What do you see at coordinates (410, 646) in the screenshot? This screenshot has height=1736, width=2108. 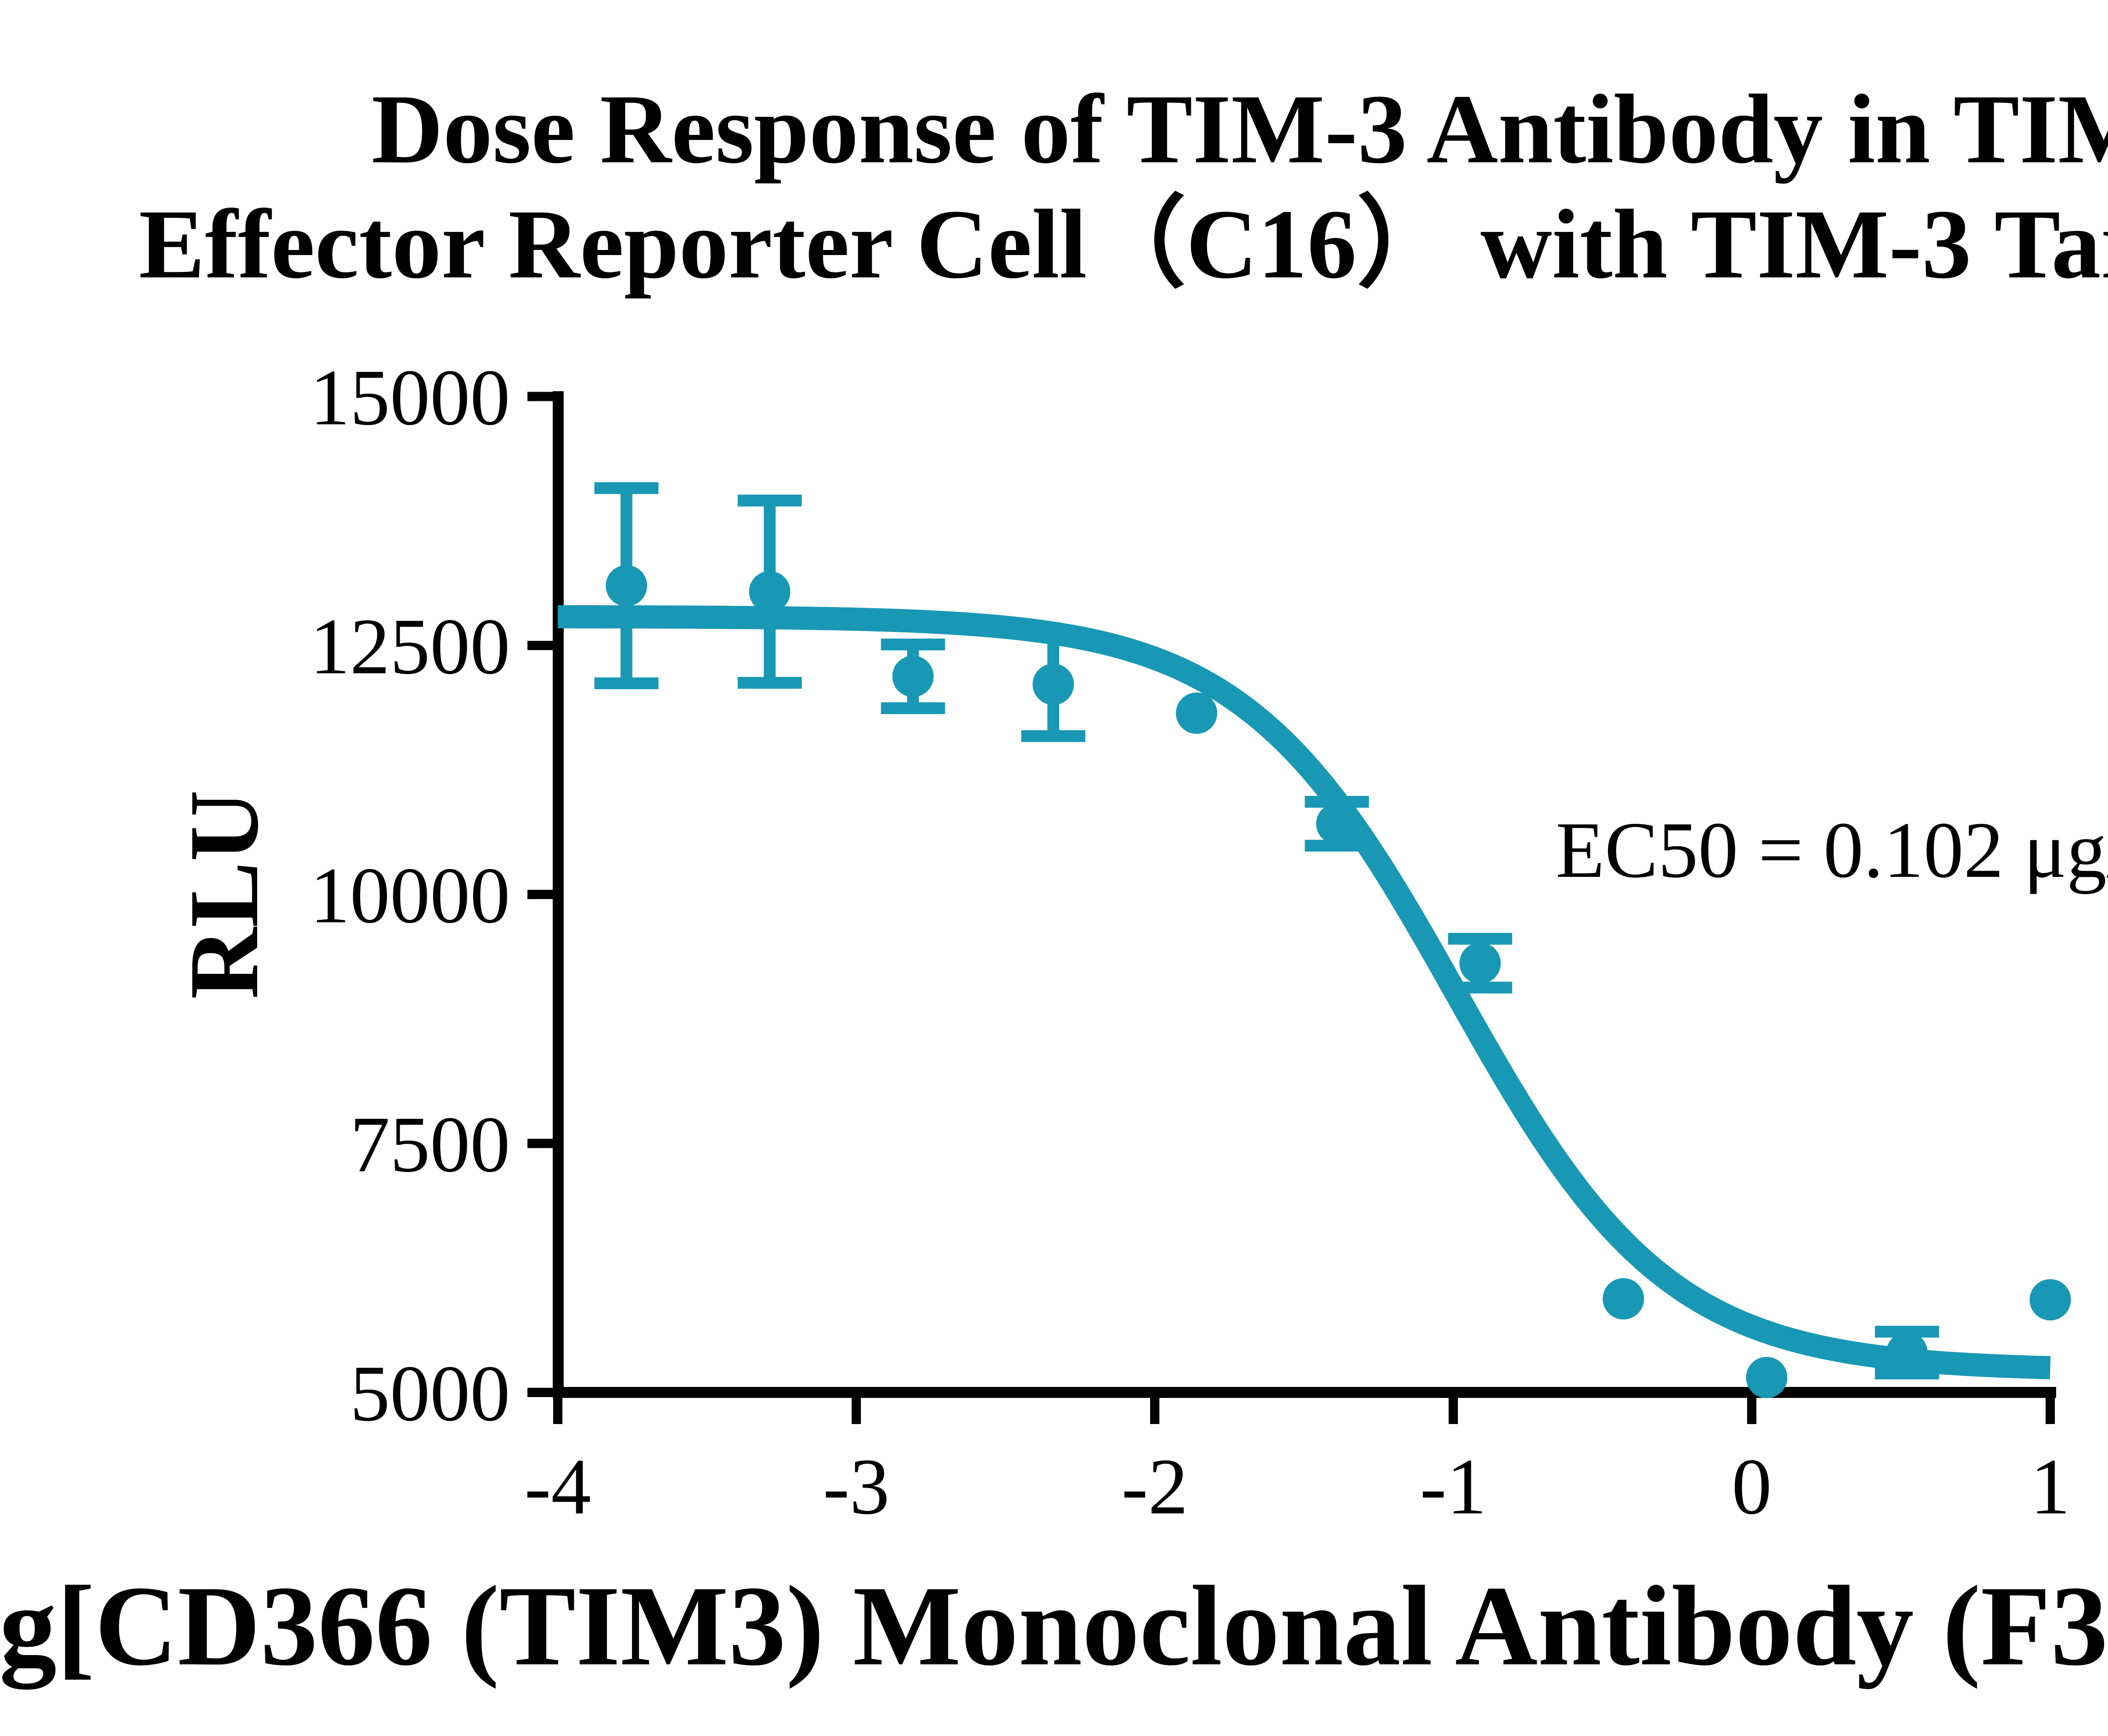 I see `y-tick-label: 12500` at bounding box center [410, 646].